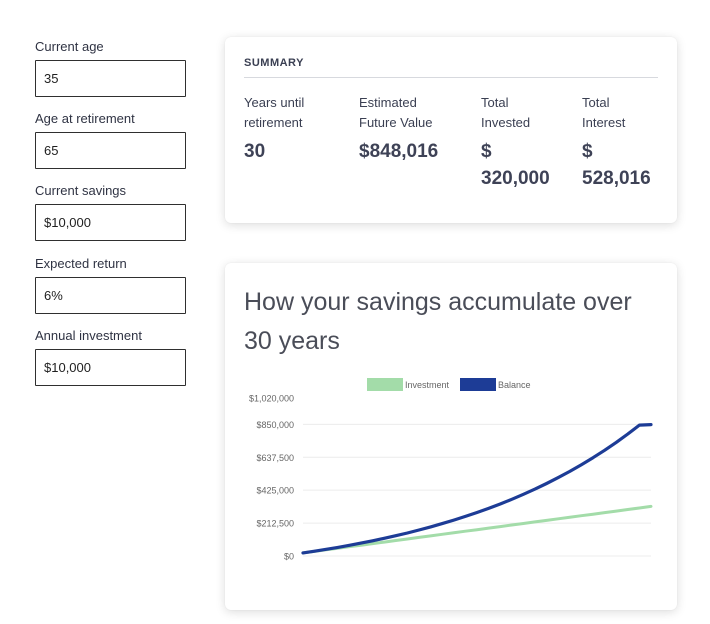  Describe the element at coordinates (398, 113) in the screenshot. I see `stat-label: Estimated Future Value` at that location.